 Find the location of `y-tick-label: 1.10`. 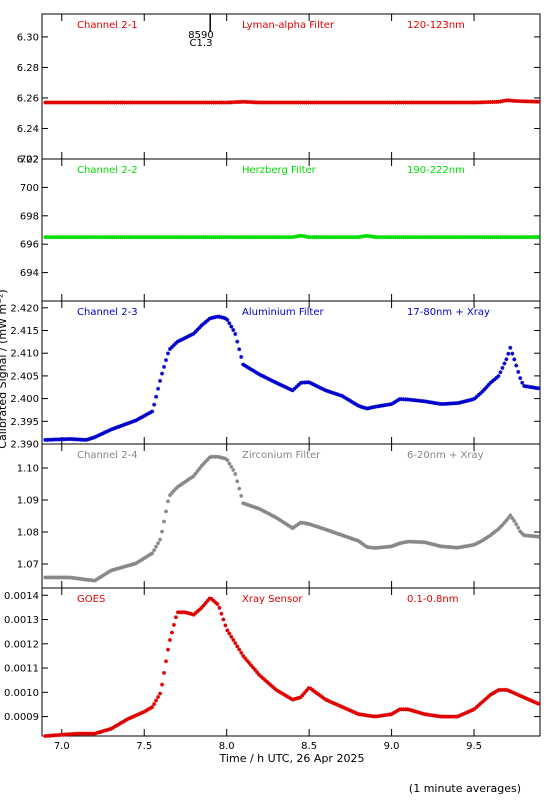

y-tick-label: 1.10 is located at coordinates (28, 469).